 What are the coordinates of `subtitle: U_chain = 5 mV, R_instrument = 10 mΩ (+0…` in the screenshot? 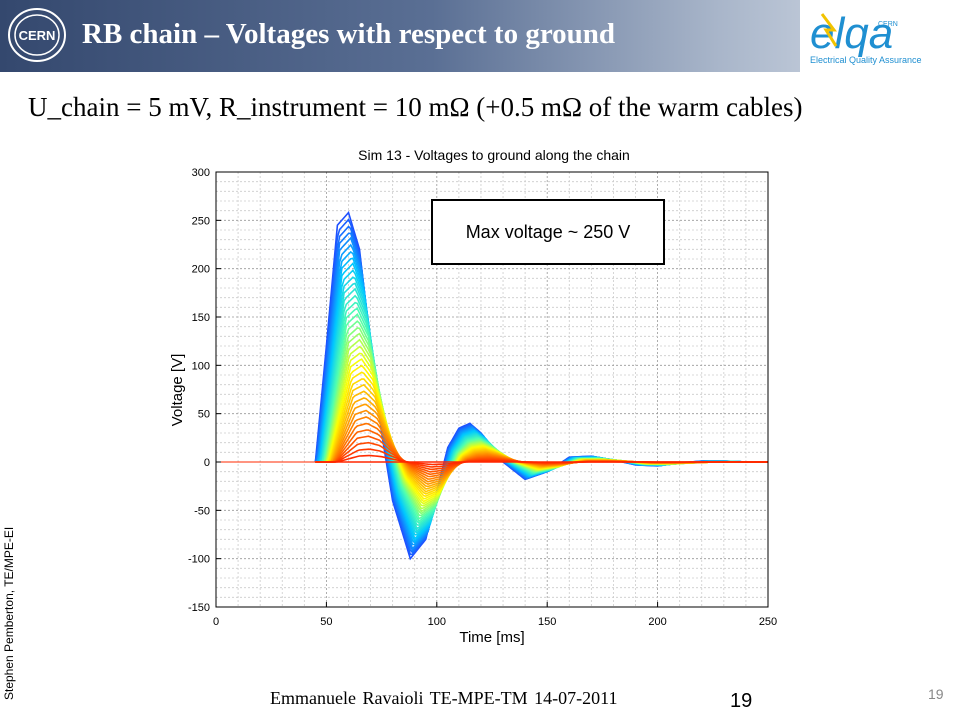 It's located at (415, 107).